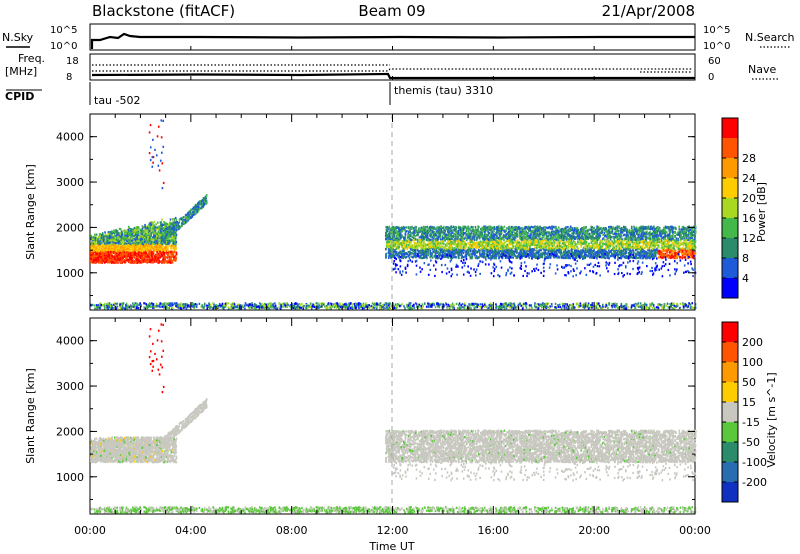 The height and width of the screenshot is (554, 800). I want to click on velocity-colorbar-tick: -50, so click(751, 442).